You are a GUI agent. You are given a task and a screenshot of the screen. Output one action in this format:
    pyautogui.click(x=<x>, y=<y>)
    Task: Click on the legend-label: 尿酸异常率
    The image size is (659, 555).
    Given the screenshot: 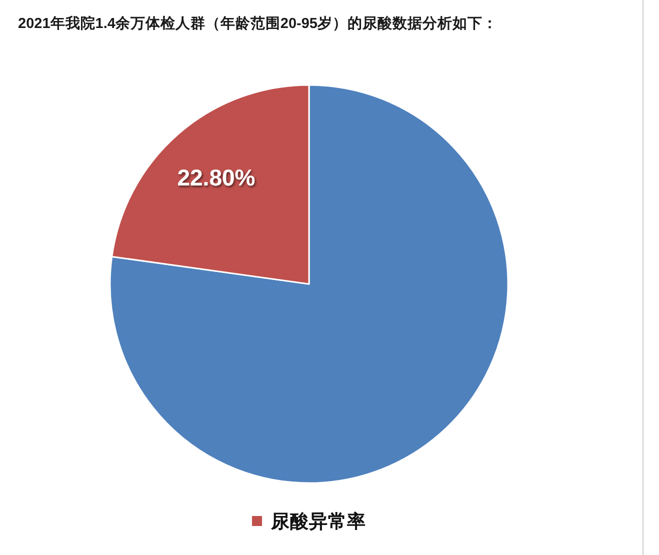 What is the action you would take?
    pyautogui.click(x=318, y=521)
    